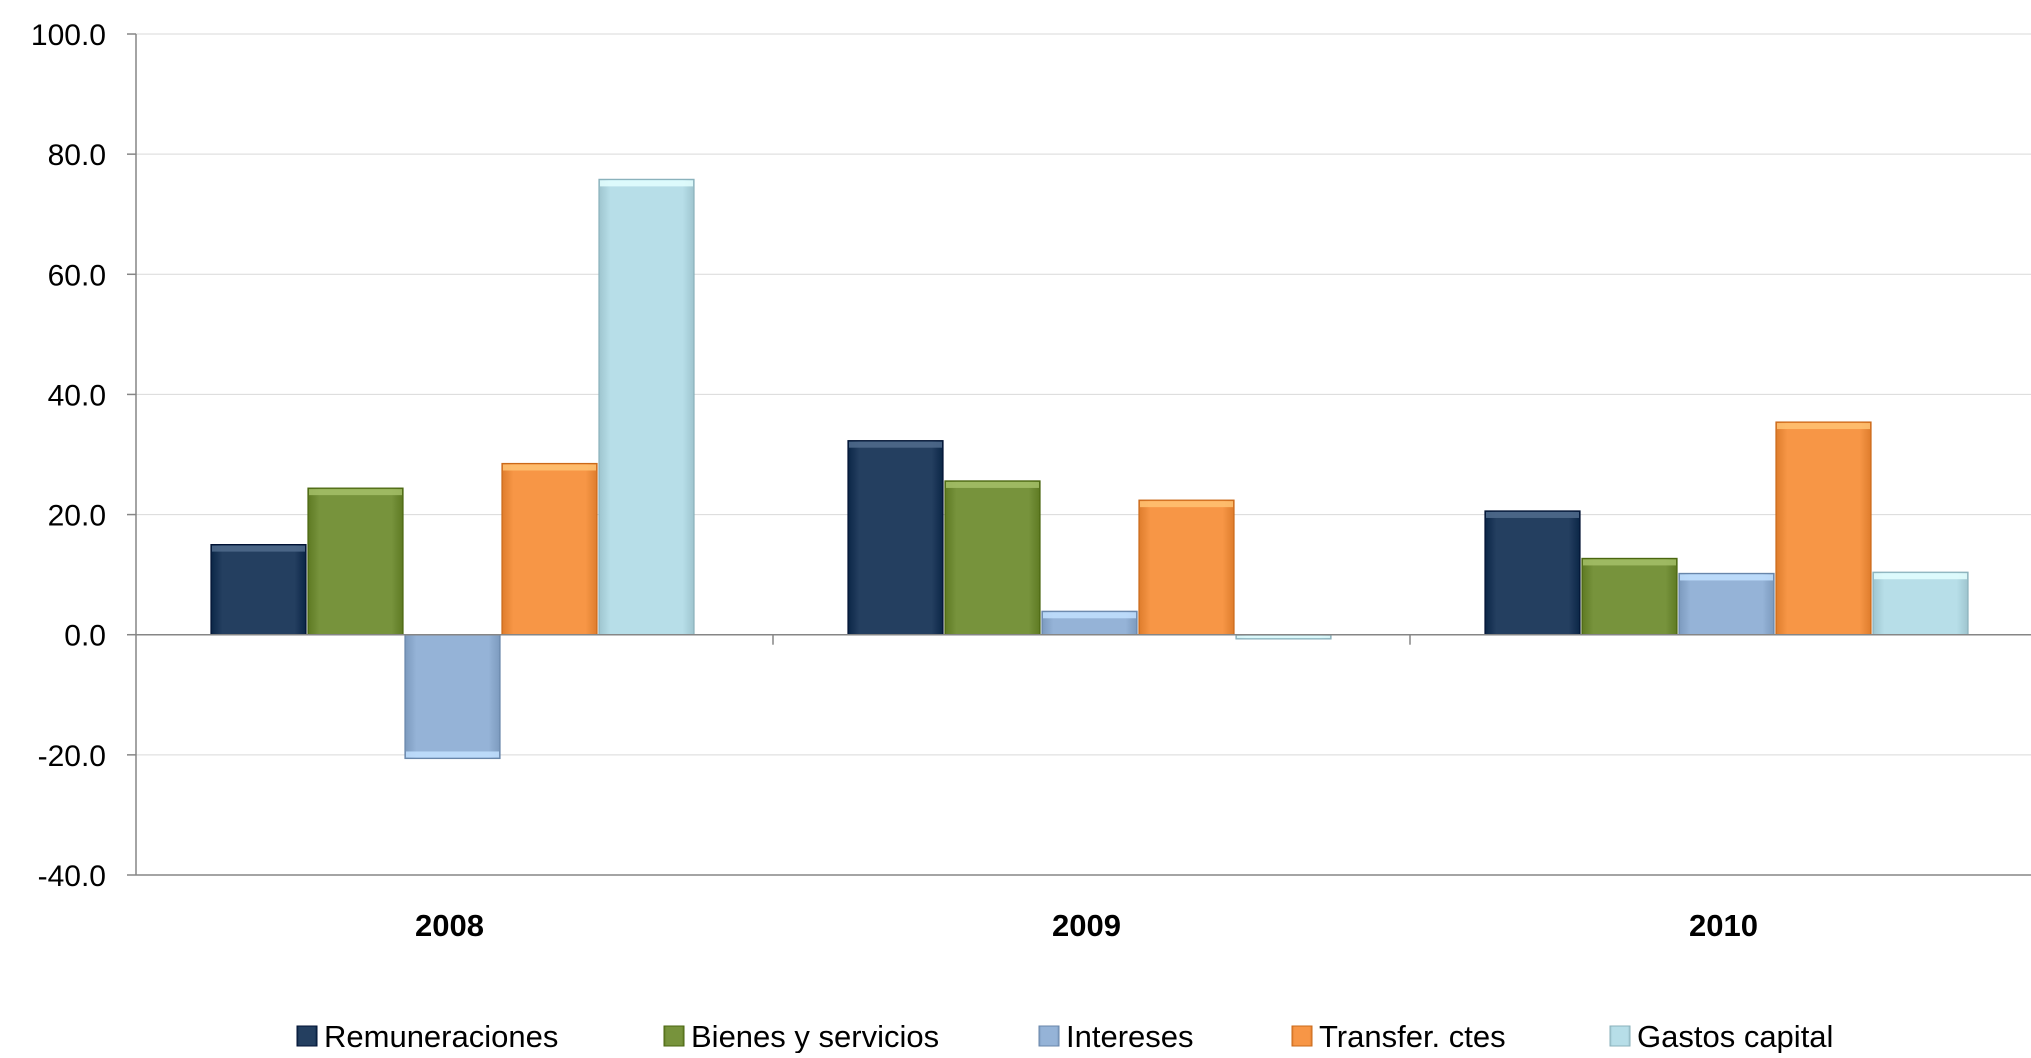  I want to click on bar-bienes-y-servicios-2009, so click(992, 558).